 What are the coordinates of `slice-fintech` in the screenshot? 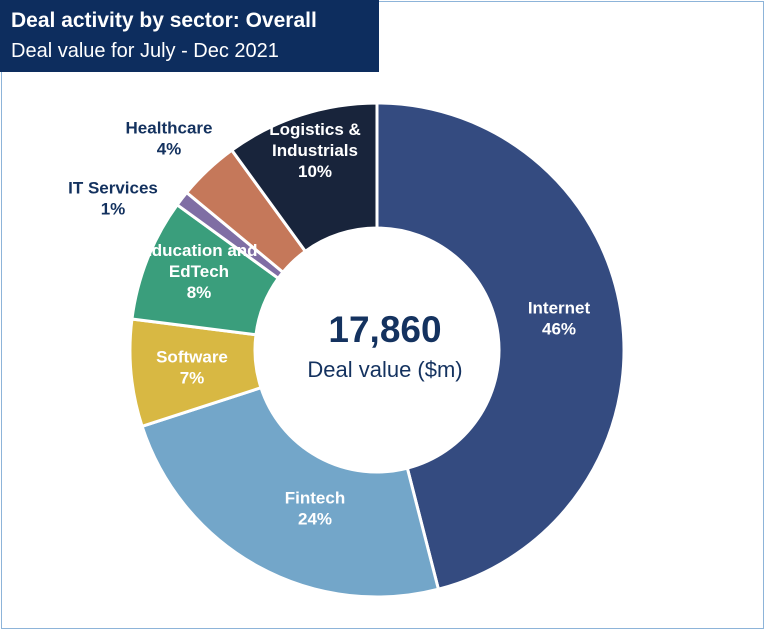 It's located at (290, 492).